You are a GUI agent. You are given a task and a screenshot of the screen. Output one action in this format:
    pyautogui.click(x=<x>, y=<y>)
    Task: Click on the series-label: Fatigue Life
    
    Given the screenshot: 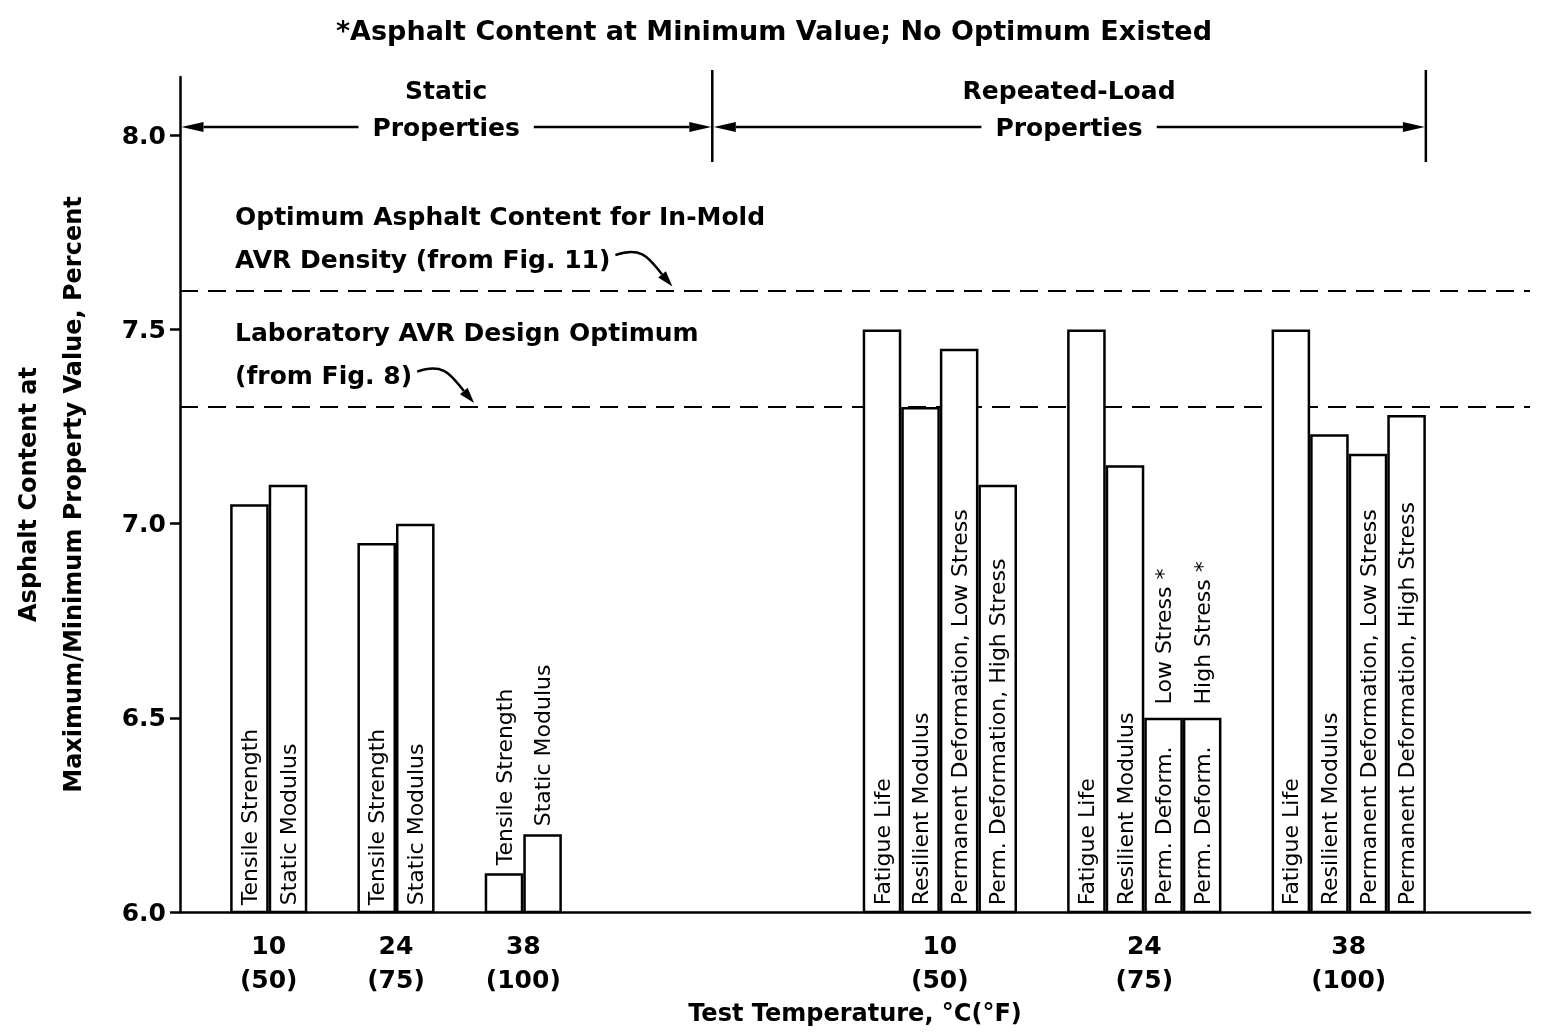 What is the action you would take?
    pyautogui.click(x=1086, y=842)
    